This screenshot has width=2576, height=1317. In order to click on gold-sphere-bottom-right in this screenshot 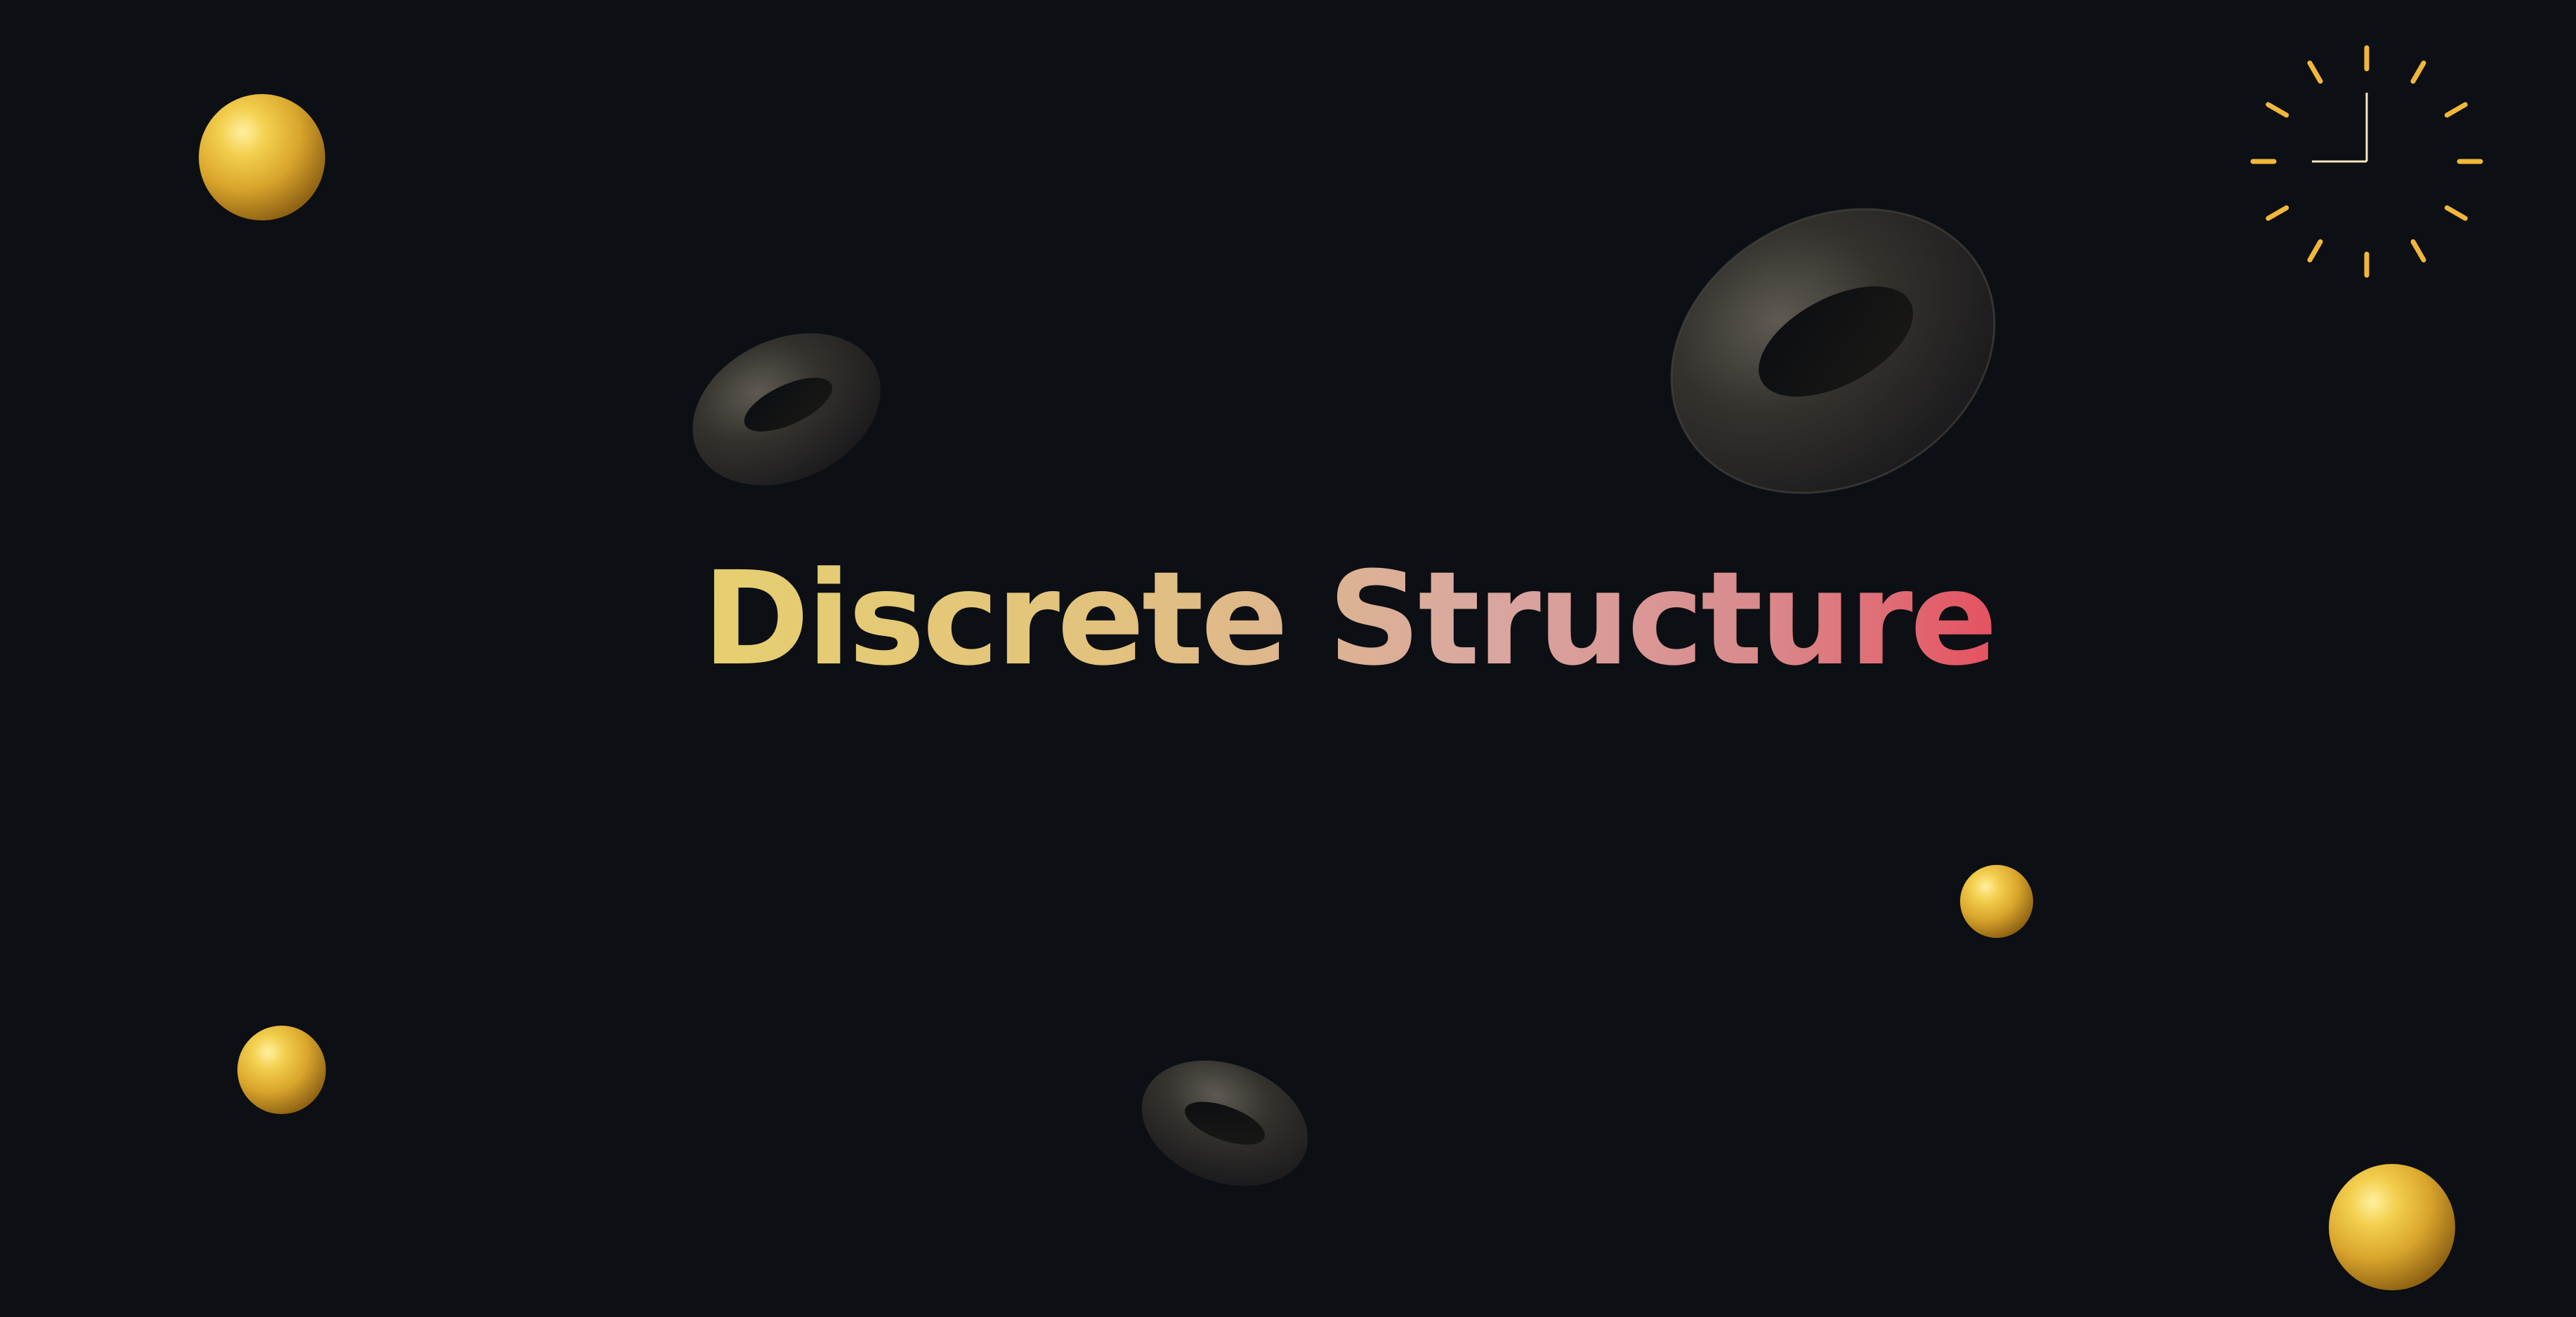, I will do `click(2392, 1227)`.